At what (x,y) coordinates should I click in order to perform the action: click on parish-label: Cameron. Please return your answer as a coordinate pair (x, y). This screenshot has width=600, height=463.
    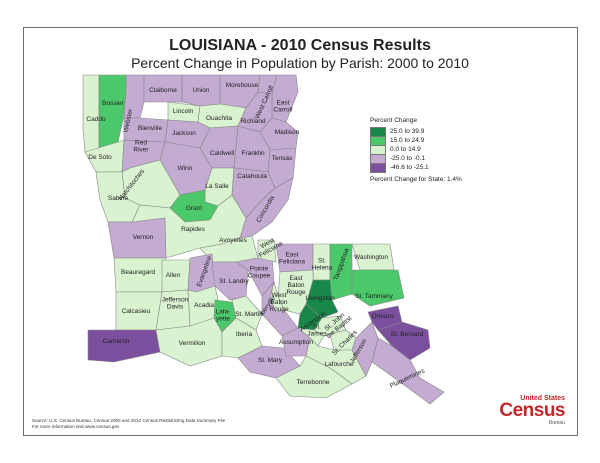
    Looking at the image, I should click on (116, 341).